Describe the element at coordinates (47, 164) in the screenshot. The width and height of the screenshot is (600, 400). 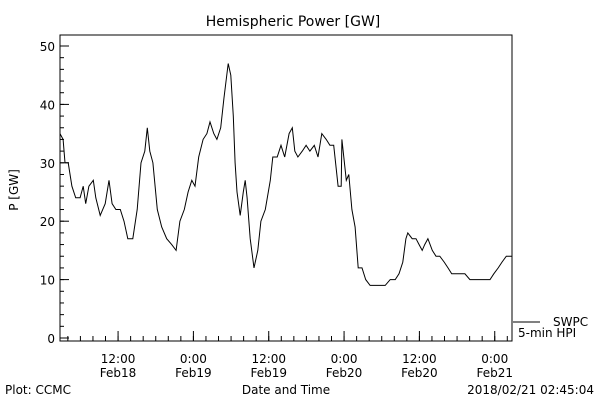
I see `y-tick-label: 30` at that location.